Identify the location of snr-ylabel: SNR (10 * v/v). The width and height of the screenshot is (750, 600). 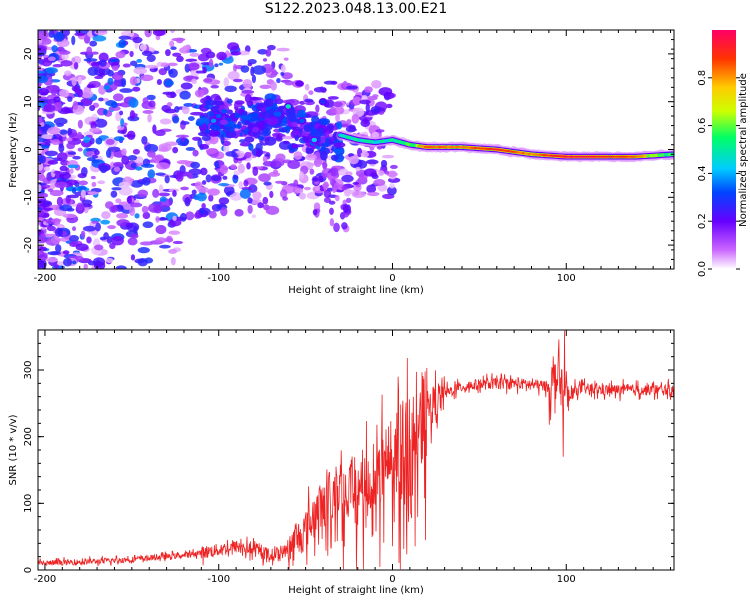
(13, 449).